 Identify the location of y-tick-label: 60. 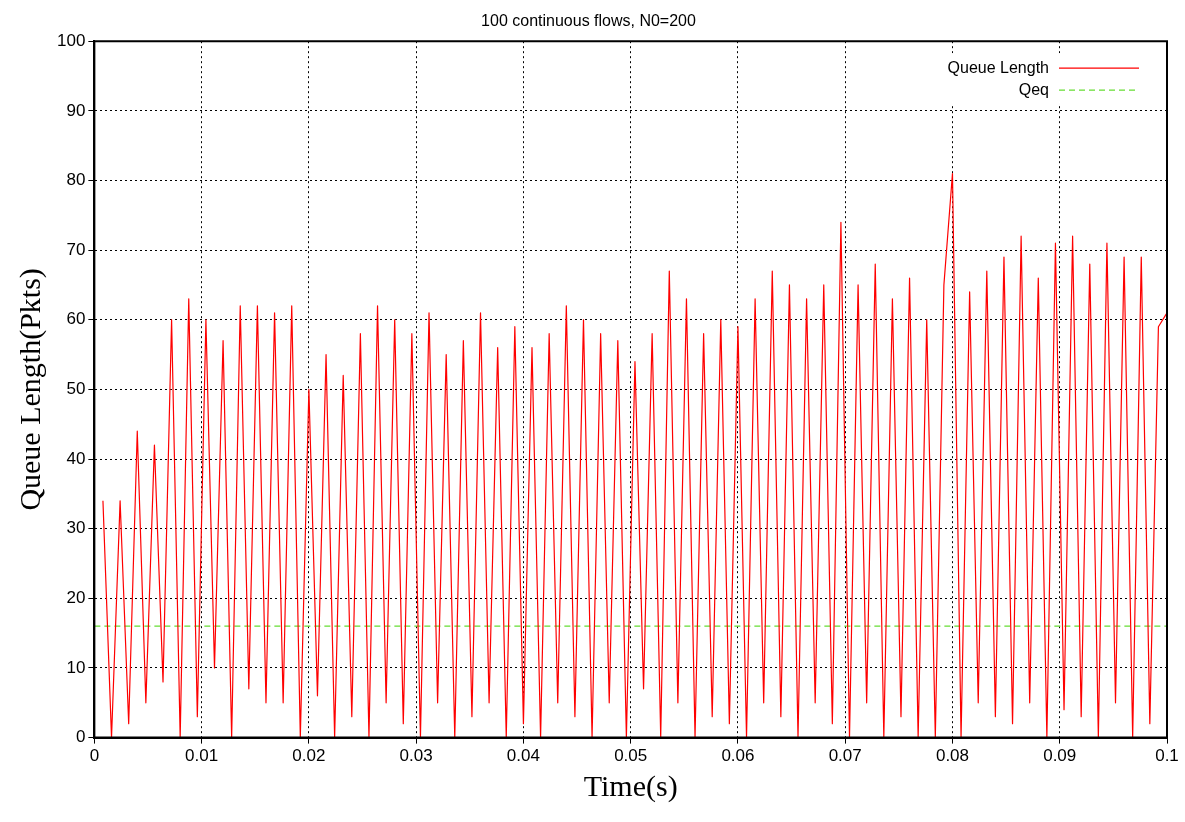
(76, 319).